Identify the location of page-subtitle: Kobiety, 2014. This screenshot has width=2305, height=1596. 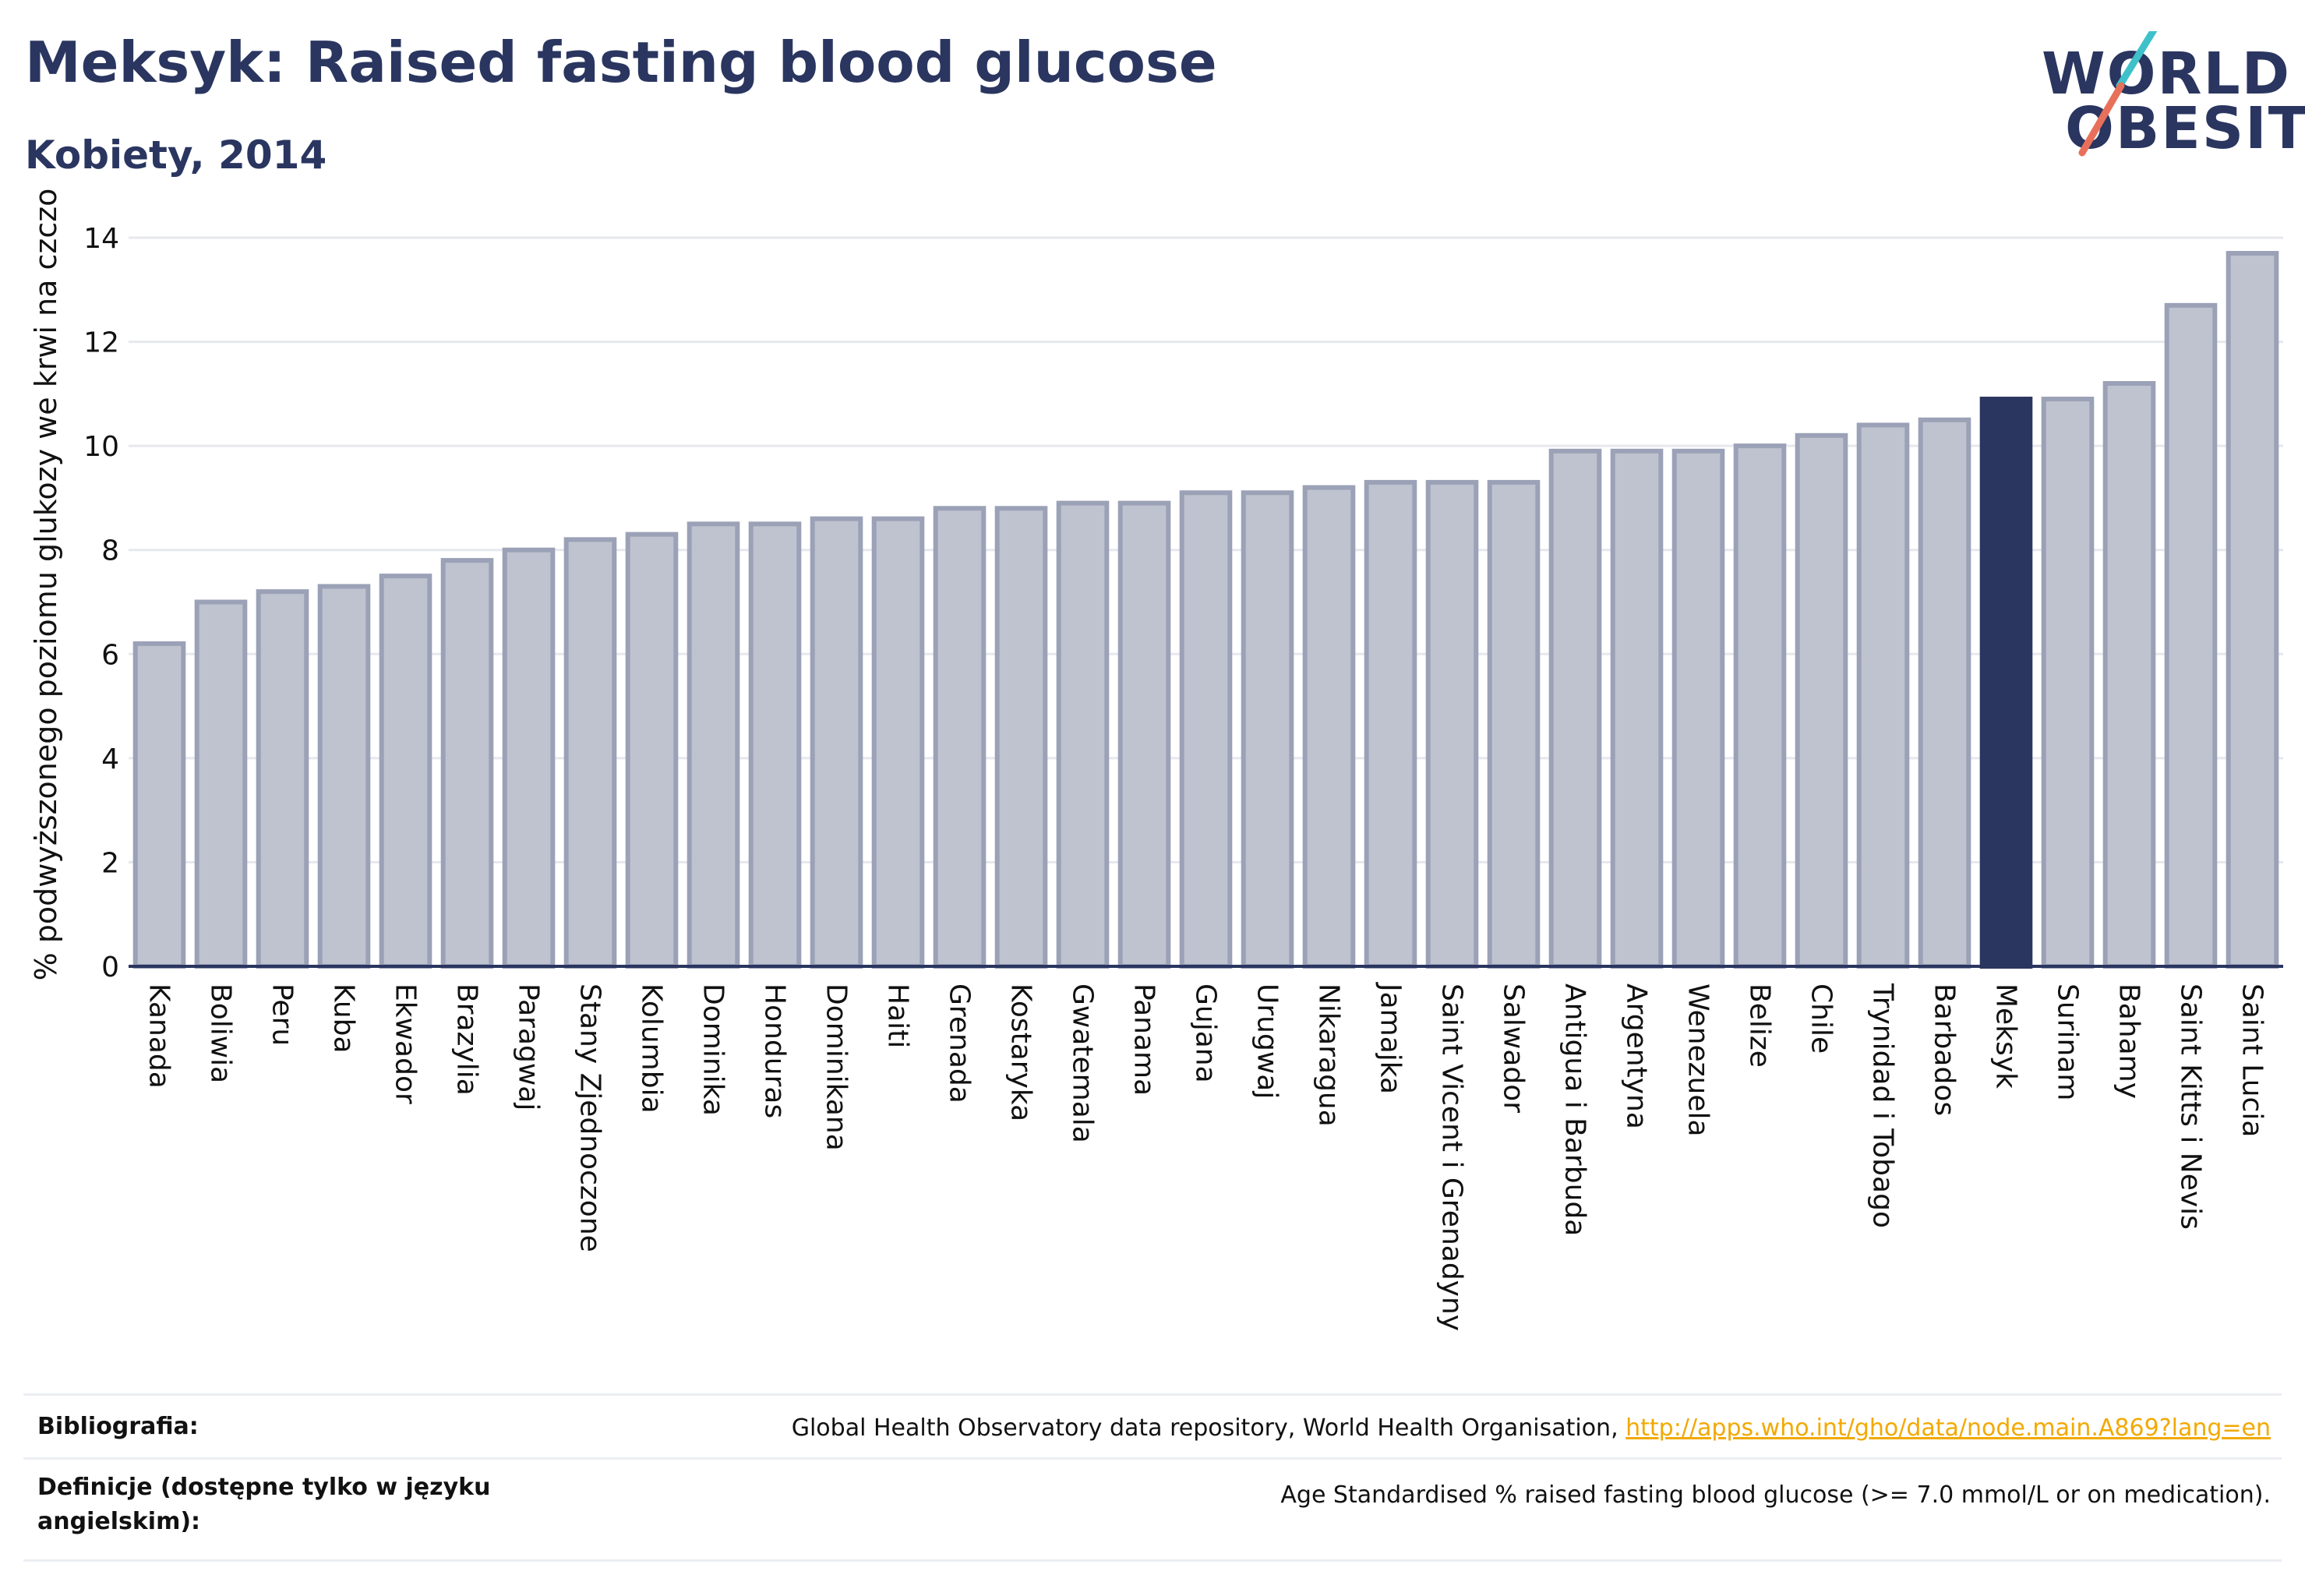
(176, 155).